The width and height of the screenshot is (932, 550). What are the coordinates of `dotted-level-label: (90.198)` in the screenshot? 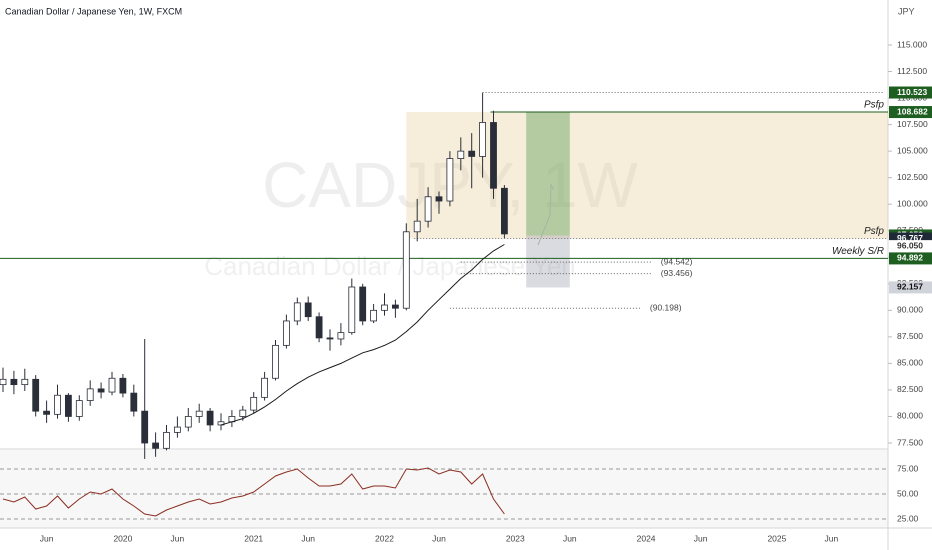 It's located at (666, 307).